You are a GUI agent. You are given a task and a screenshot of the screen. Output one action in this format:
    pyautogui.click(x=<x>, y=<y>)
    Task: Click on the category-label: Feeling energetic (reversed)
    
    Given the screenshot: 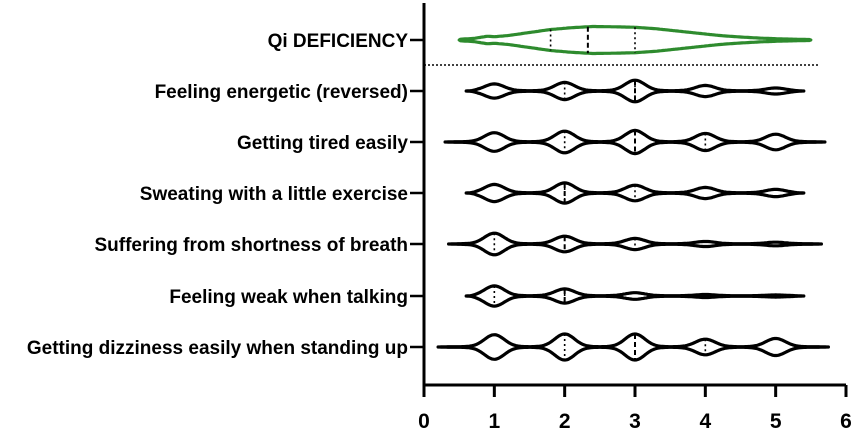 What is the action you would take?
    pyautogui.click(x=281, y=92)
    